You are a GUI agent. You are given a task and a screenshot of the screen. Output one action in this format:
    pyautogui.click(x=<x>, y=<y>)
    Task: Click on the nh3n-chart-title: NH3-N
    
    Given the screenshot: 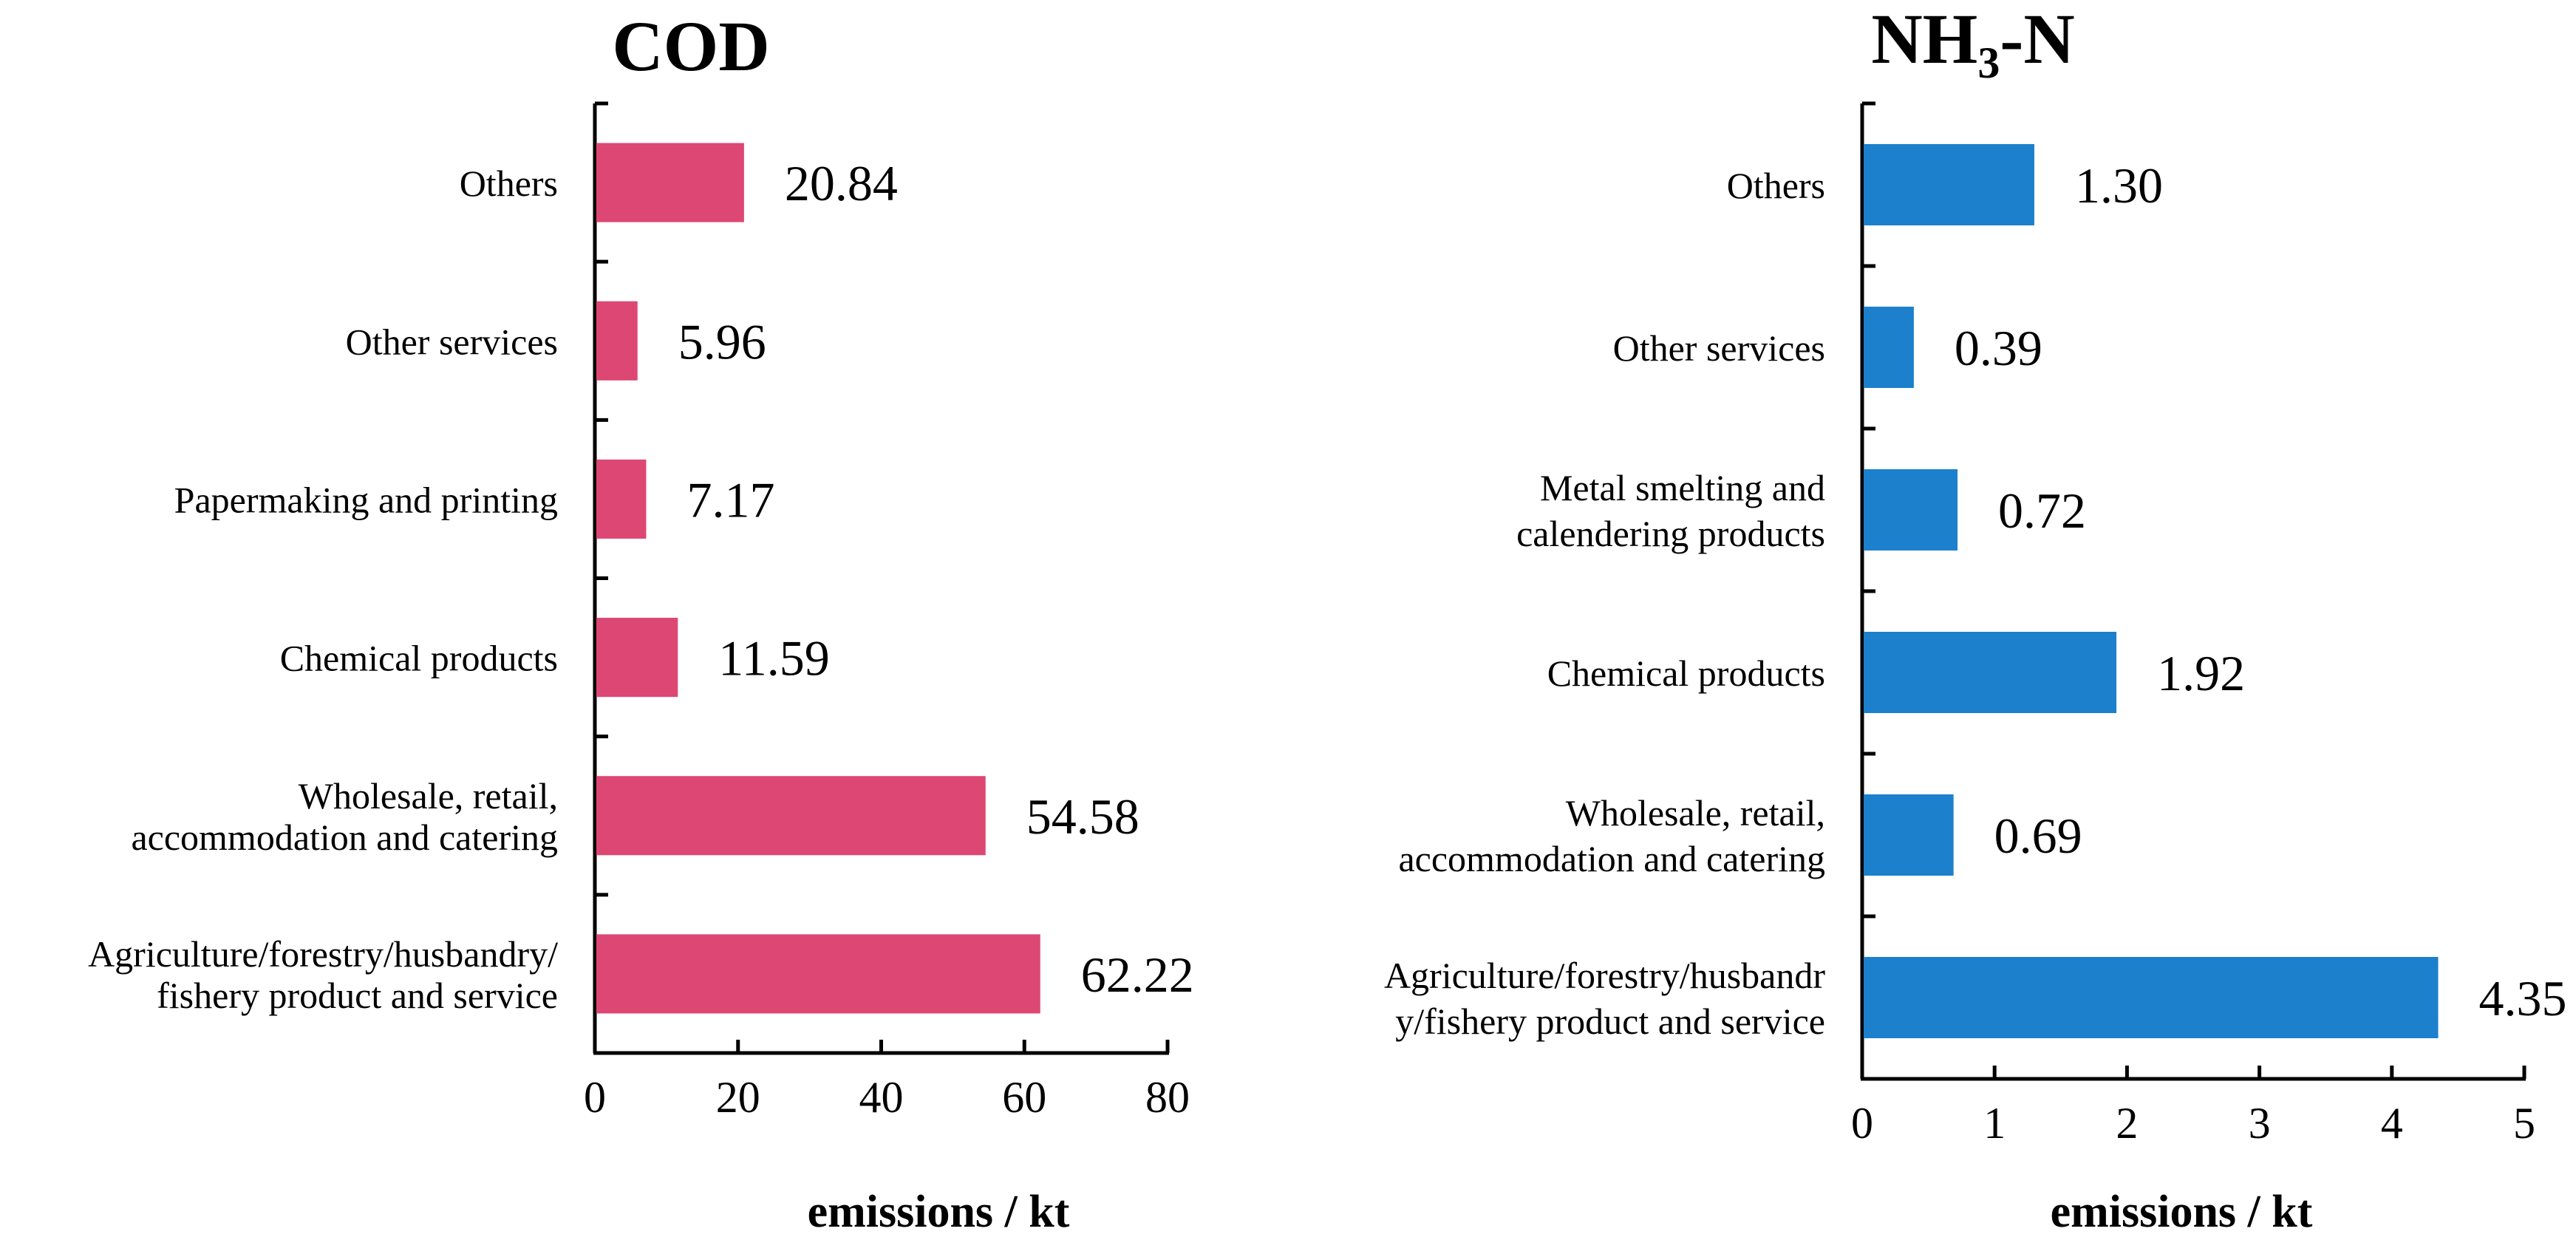 What is the action you would take?
    pyautogui.click(x=1972, y=43)
    